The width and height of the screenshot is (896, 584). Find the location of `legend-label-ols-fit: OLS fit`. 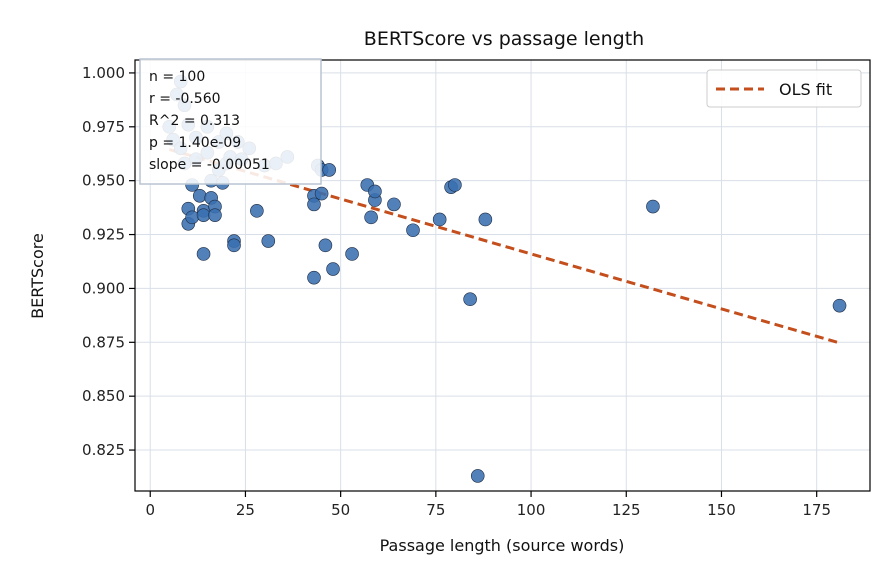

legend-label-ols-fit: OLS fit is located at coordinates (805, 89).